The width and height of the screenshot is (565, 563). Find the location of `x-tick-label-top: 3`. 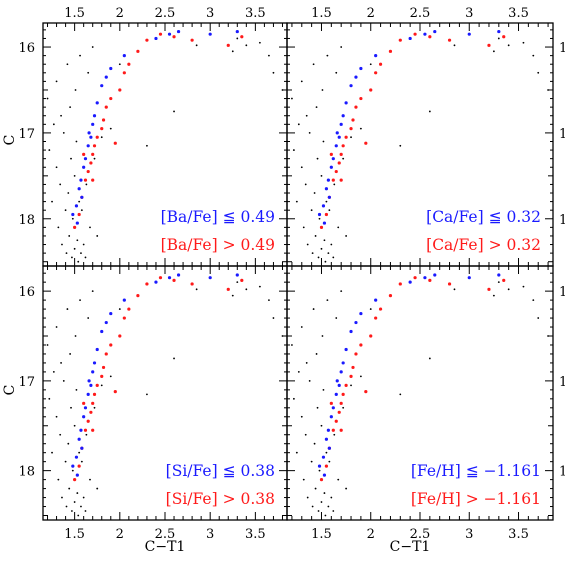

x-tick-label-top: 3 is located at coordinates (210, 13).